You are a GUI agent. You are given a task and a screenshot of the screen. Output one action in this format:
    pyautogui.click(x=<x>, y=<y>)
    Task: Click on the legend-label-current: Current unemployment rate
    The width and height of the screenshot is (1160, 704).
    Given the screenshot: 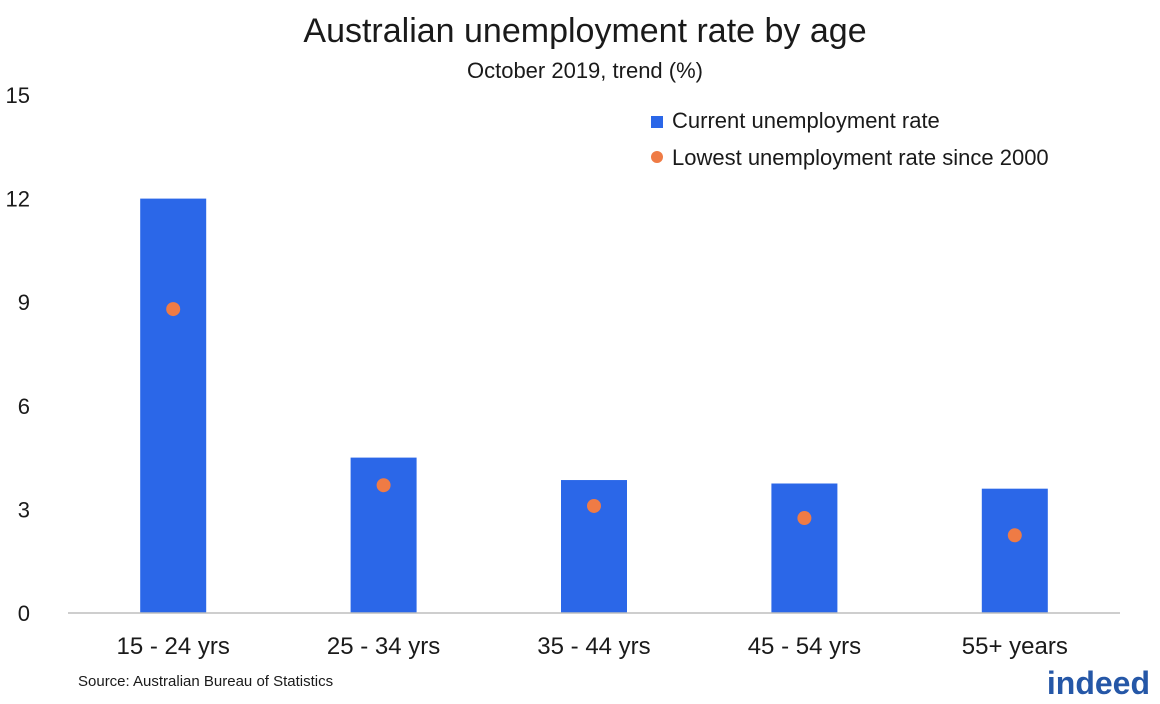 What is the action you would take?
    pyautogui.click(x=806, y=120)
    